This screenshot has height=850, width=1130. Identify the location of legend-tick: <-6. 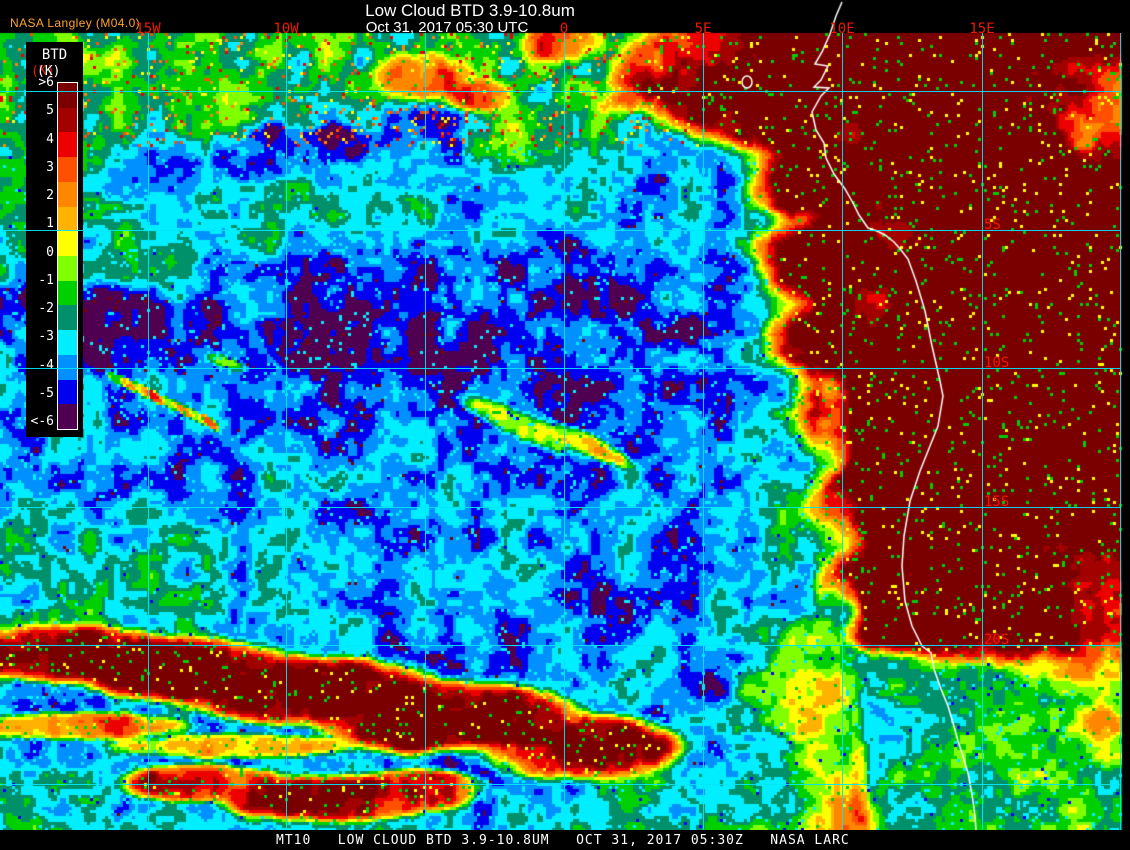
(42, 421).